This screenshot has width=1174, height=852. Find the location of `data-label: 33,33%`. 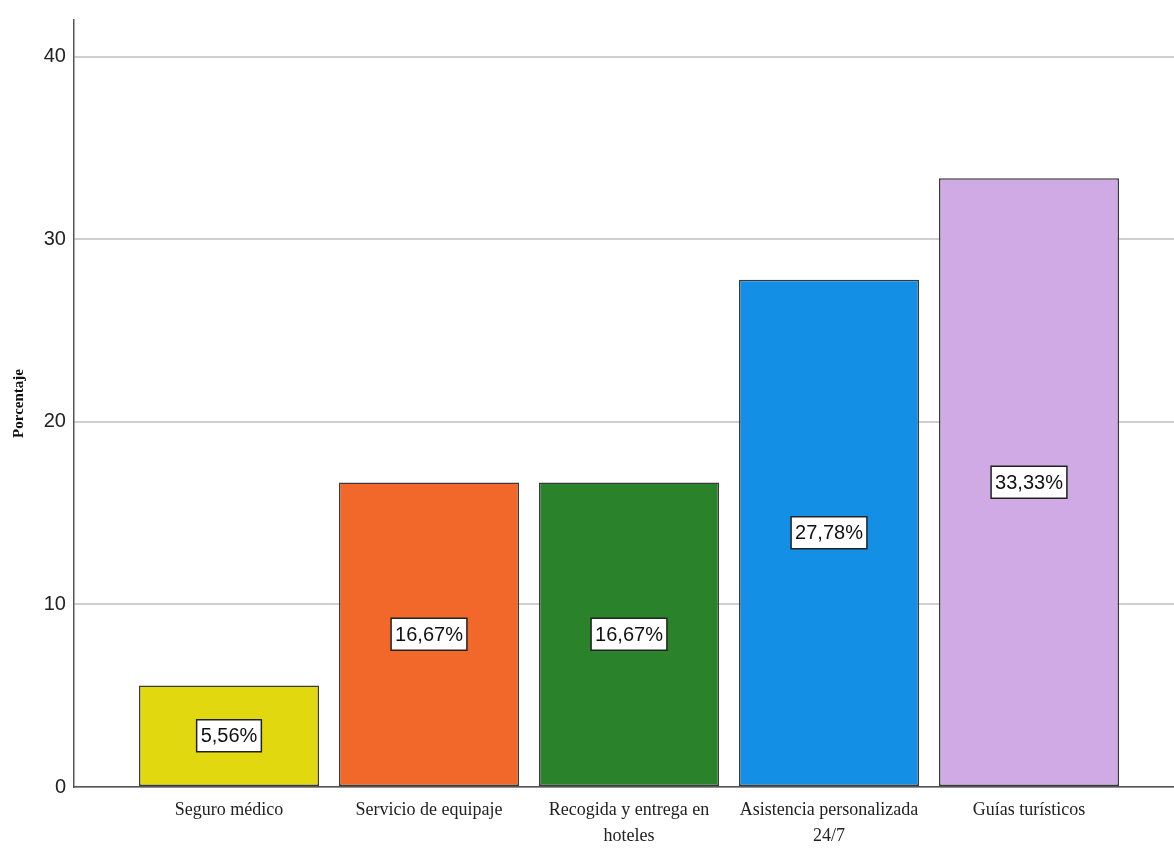

data-label: 33,33% is located at coordinates (1029, 481).